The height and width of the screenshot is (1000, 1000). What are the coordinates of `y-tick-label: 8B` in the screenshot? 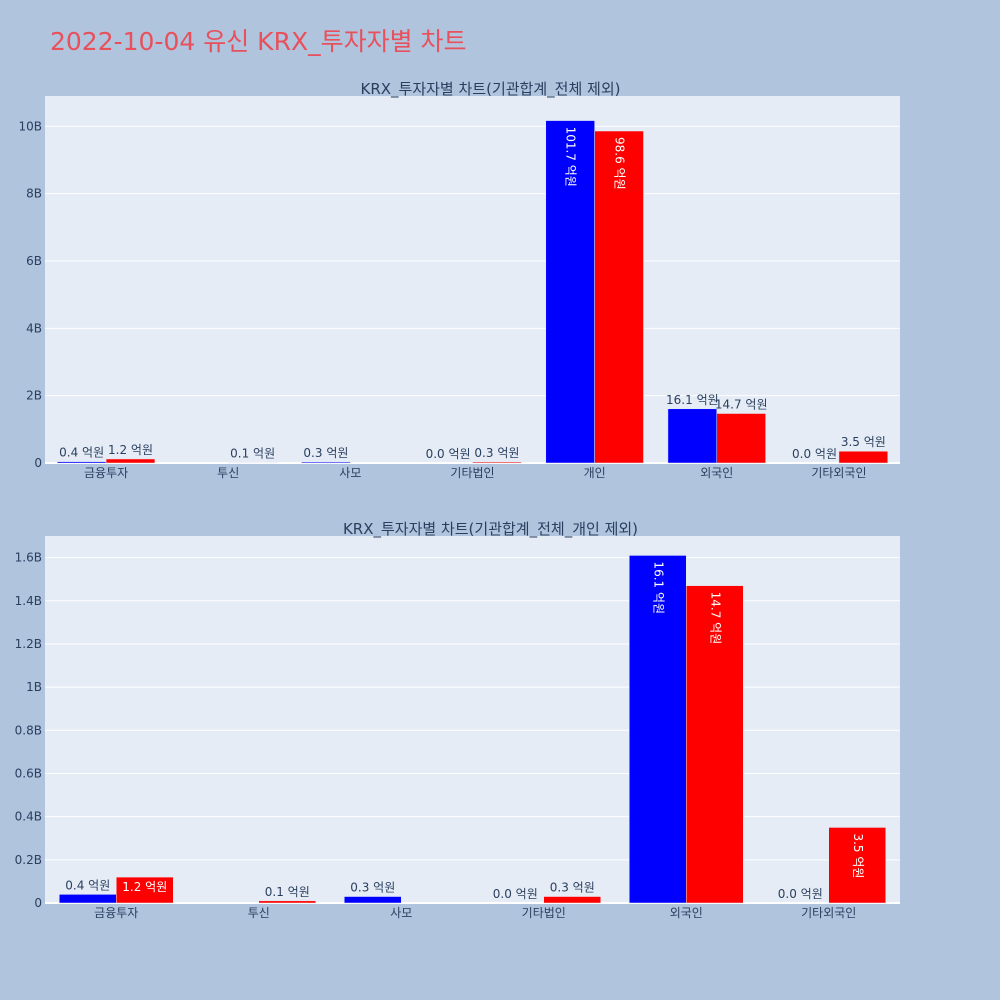 It's located at (34, 194).